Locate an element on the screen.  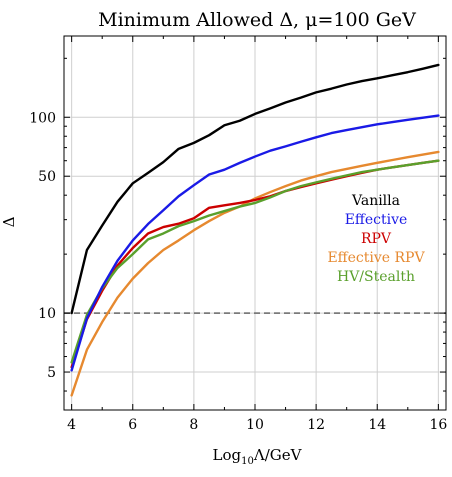
x-axis-label-base: Log is located at coordinates (227, 455).